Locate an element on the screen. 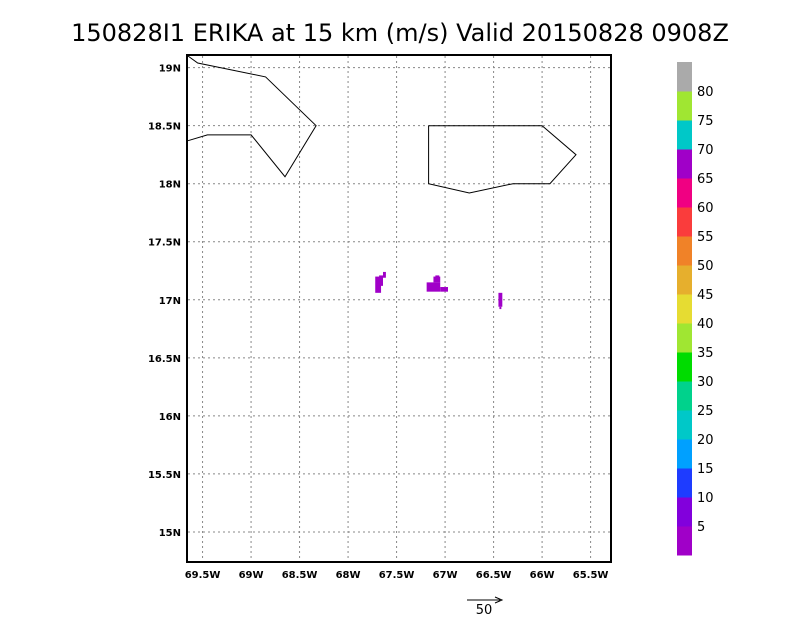 Image resolution: width=800 pixels, height=618 pixels. x-tick-label: 68W is located at coordinates (348, 575).